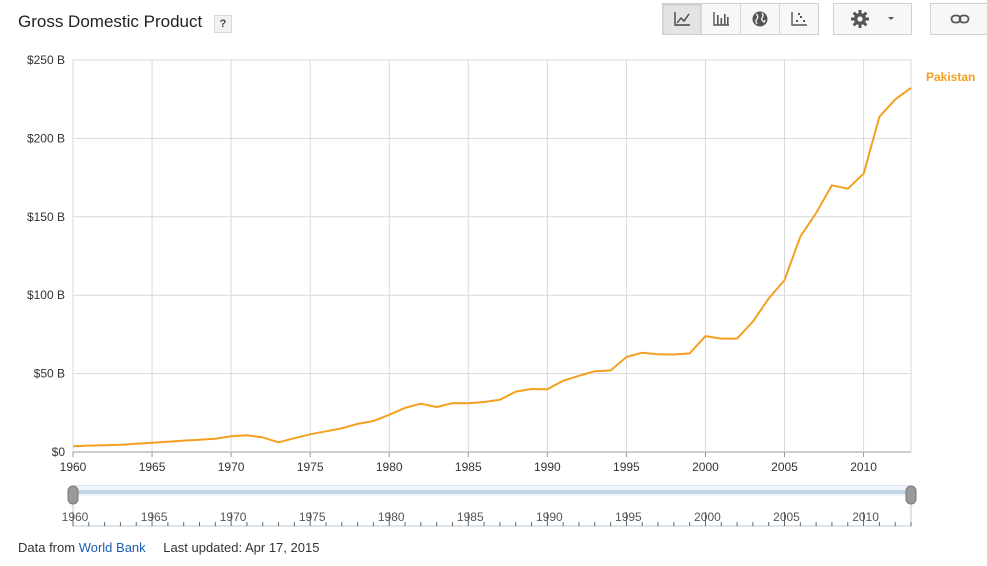 The image size is (987, 566). What do you see at coordinates (59, 452) in the screenshot?
I see `y-tick-label: $0` at bounding box center [59, 452].